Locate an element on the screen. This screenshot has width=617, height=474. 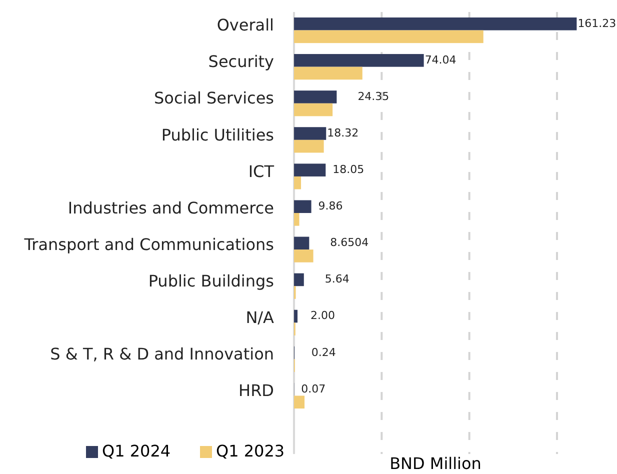
x-axis-title: BND Million is located at coordinates (436, 463).